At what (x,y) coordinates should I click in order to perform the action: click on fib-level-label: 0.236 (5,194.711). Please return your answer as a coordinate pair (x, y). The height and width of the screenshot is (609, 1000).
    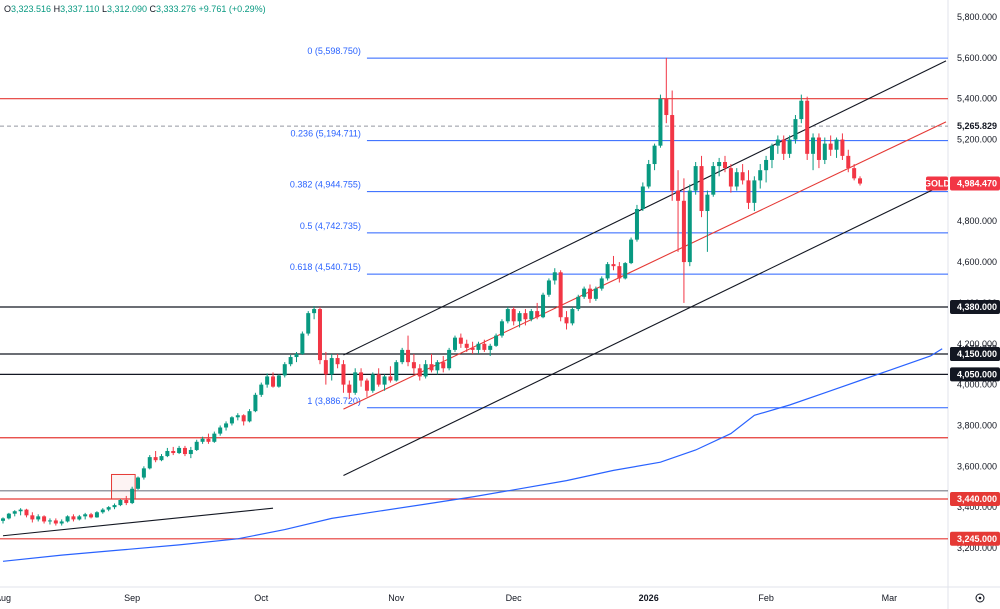
    Looking at the image, I should click on (326, 134).